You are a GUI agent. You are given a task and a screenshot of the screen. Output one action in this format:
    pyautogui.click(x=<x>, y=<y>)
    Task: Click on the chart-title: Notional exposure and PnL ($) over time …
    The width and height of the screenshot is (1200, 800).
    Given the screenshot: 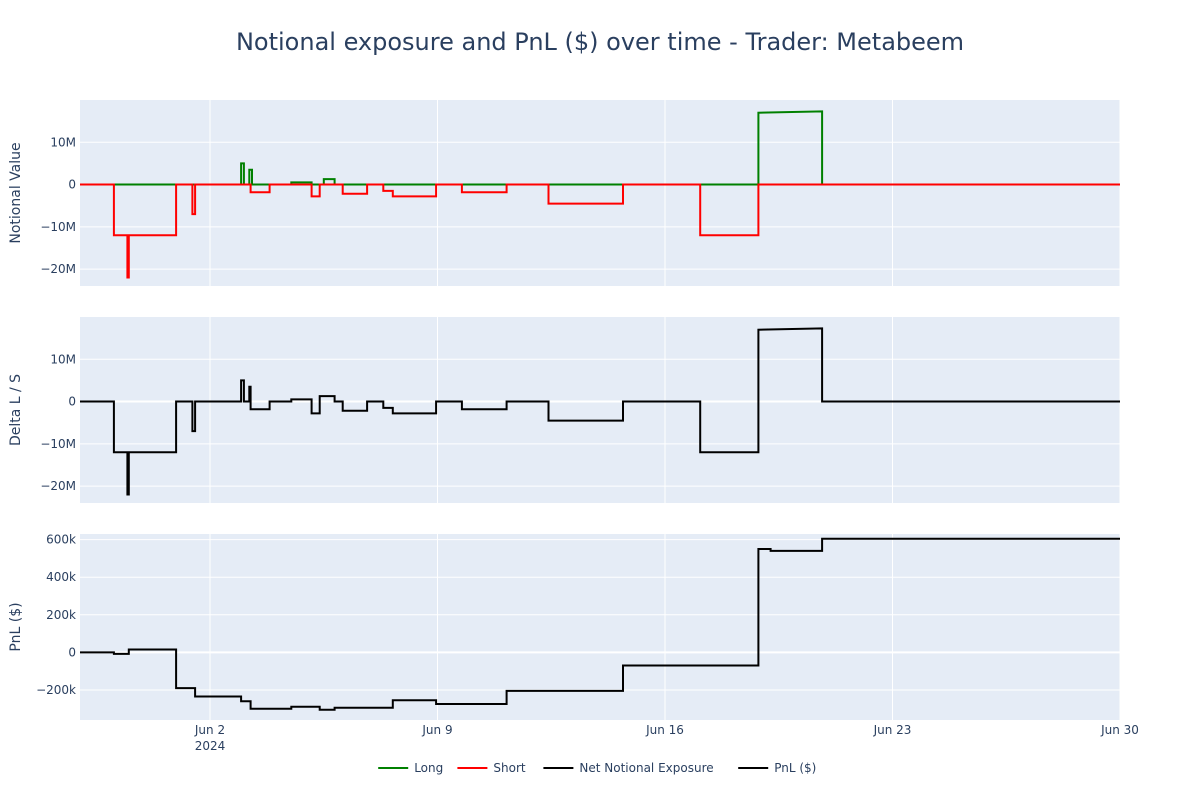 What is the action you would take?
    pyautogui.click(x=600, y=42)
    